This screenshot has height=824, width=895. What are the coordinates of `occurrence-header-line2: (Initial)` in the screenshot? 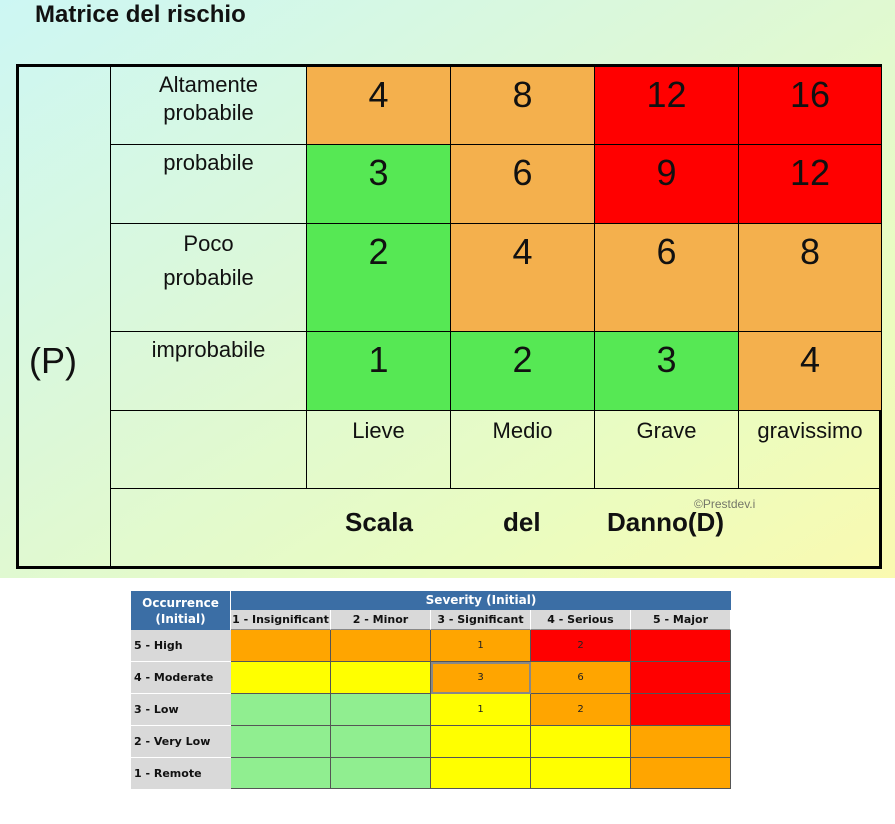 It's located at (180, 619).